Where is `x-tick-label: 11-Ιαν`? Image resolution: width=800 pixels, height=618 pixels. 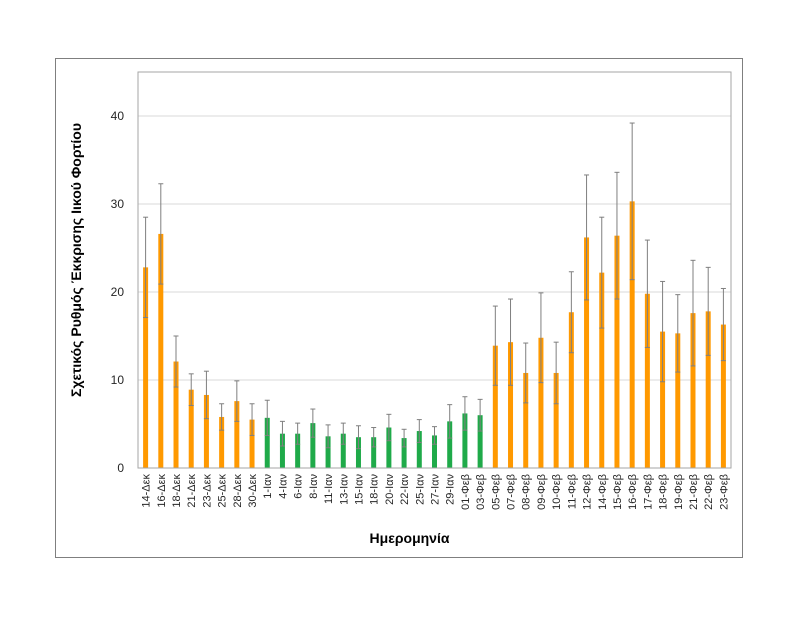 x-tick-label: 11-Ιαν is located at coordinates (329, 489).